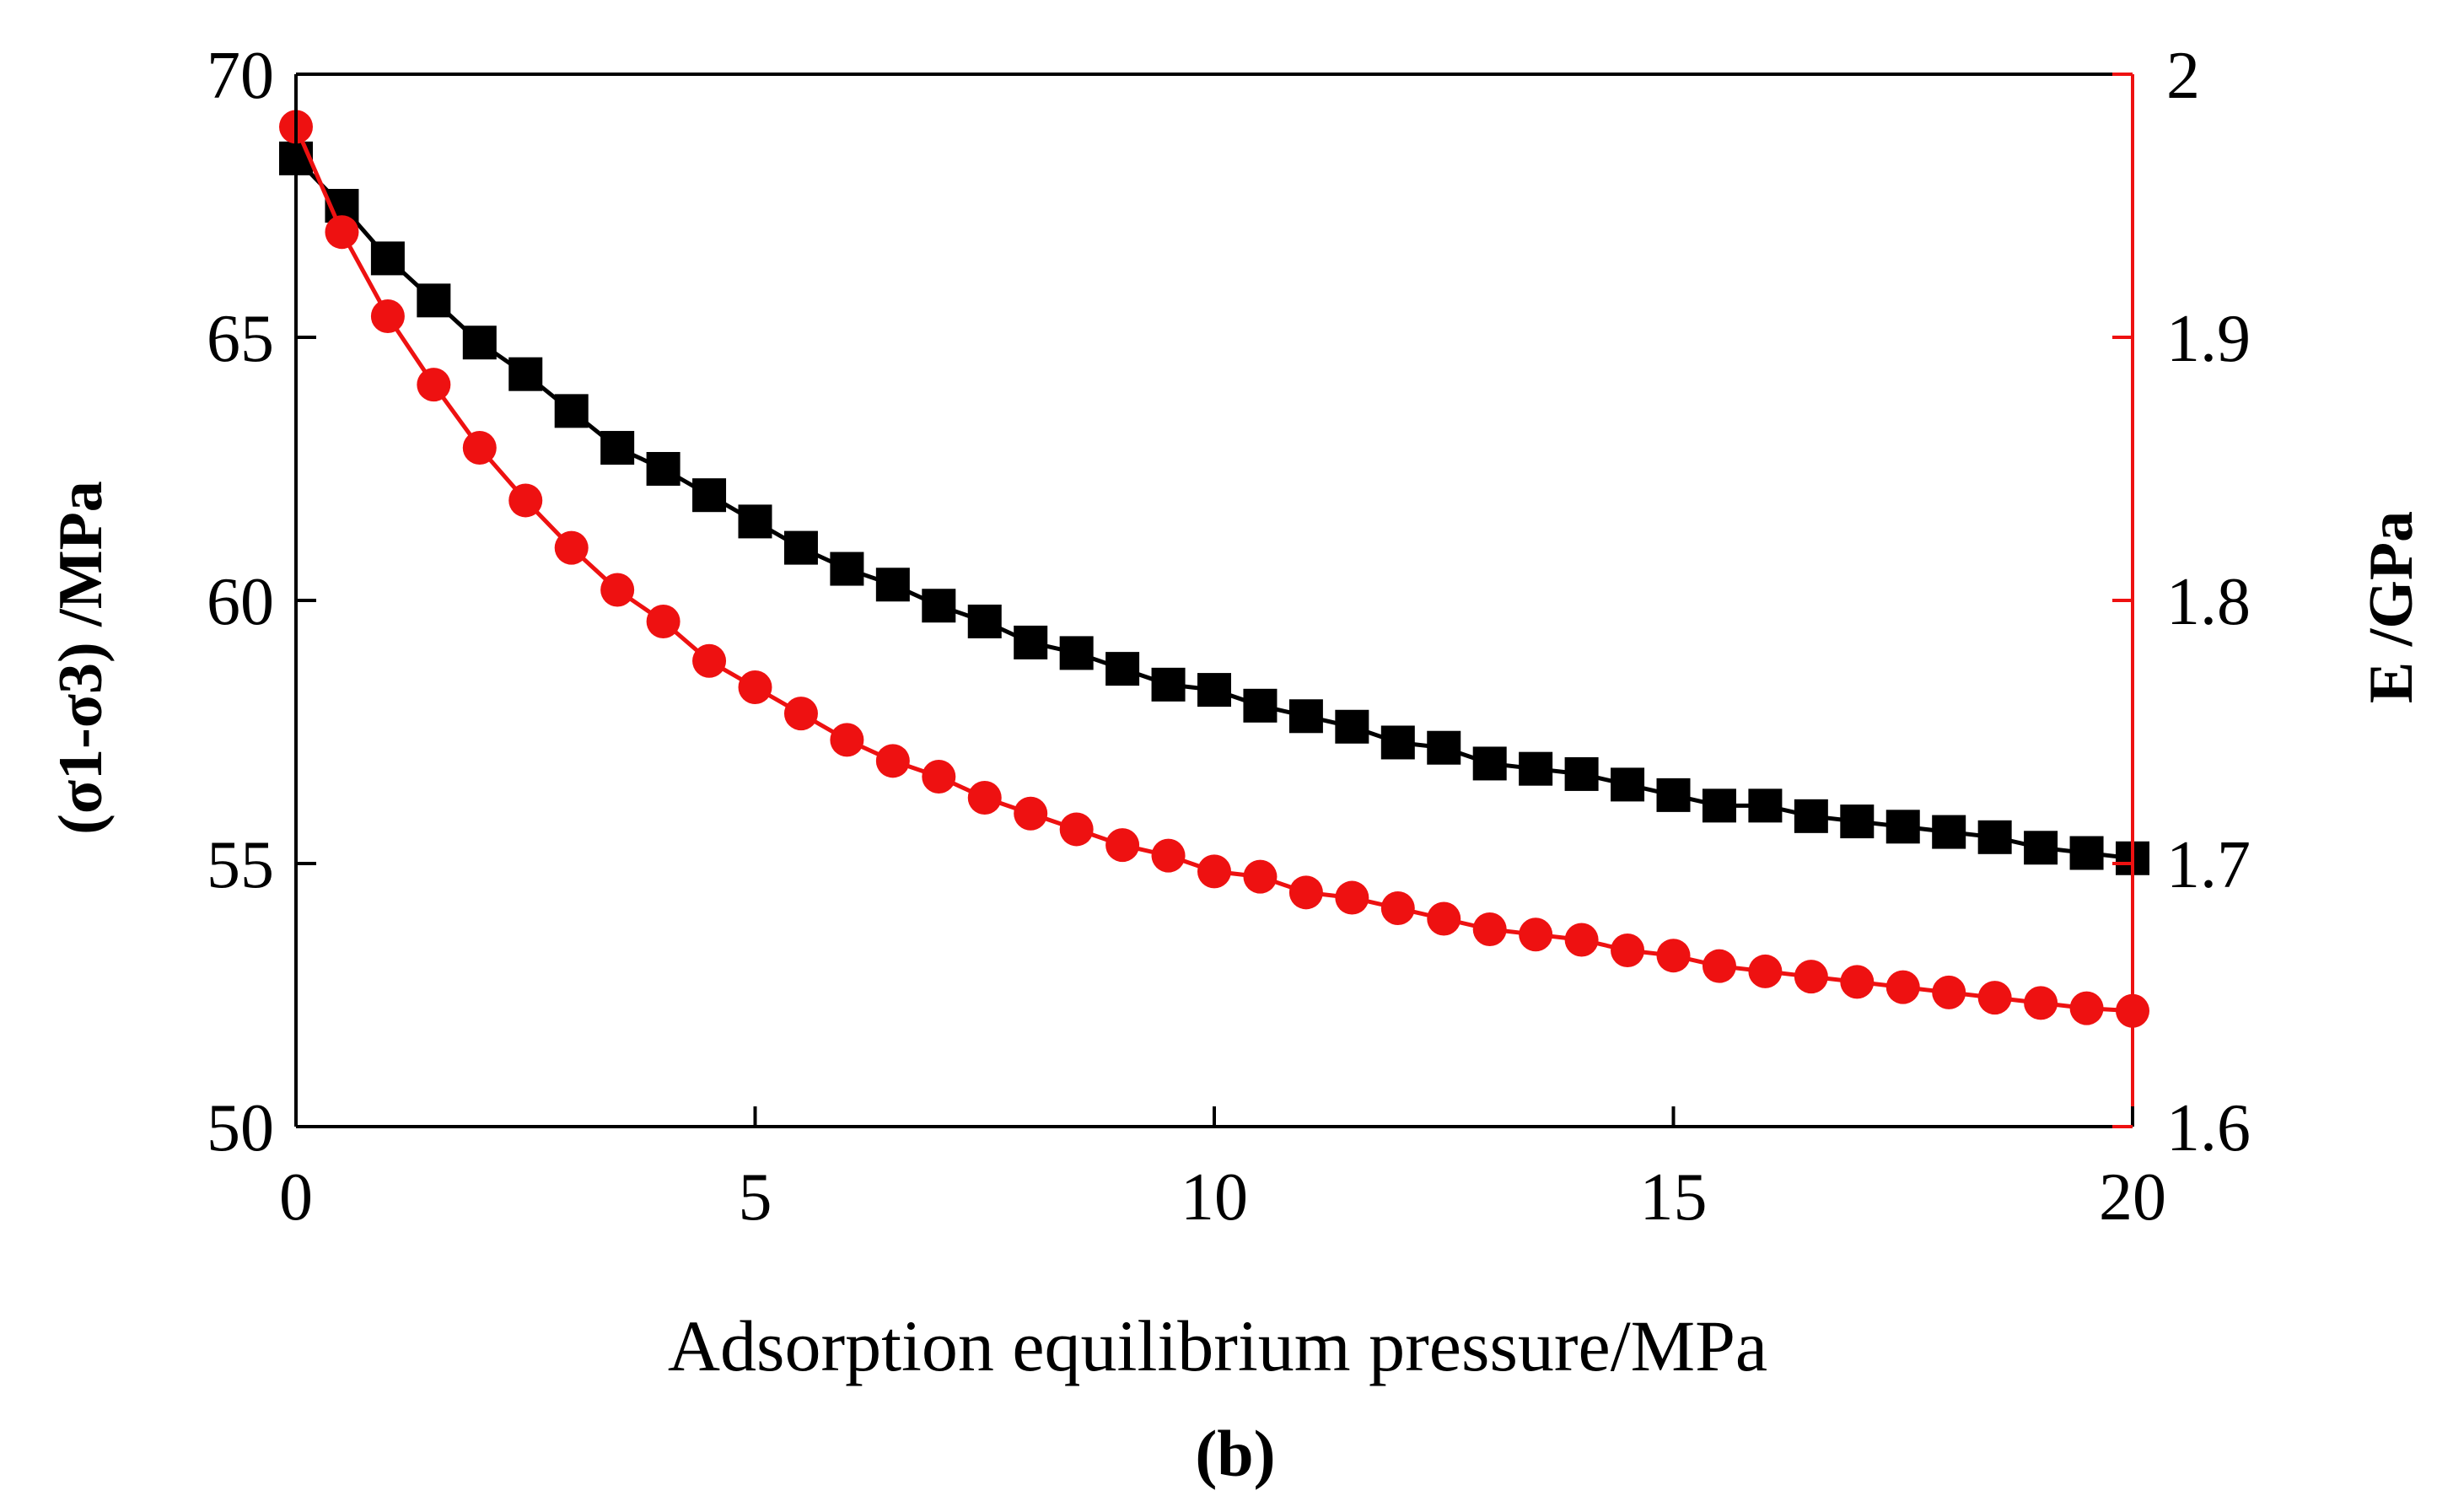 Image resolution: width=2453 pixels, height=1512 pixels. Describe the element at coordinates (2208, 339) in the screenshot. I see `y-tick-label-right: 1.9` at that location.